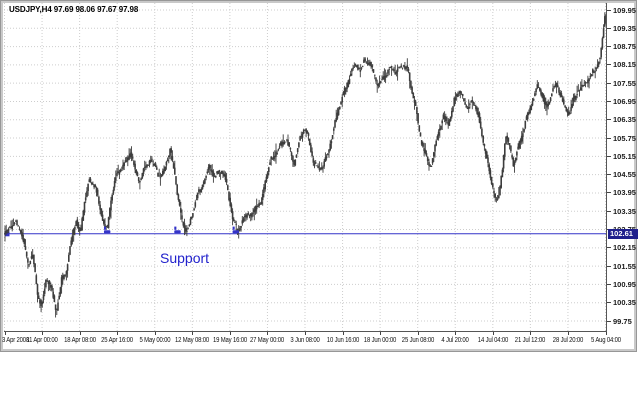  What do you see at coordinates (605, 340) in the screenshot?
I see `time-axis-label: 5 Aug 04:00` at bounding box center [605, 340].